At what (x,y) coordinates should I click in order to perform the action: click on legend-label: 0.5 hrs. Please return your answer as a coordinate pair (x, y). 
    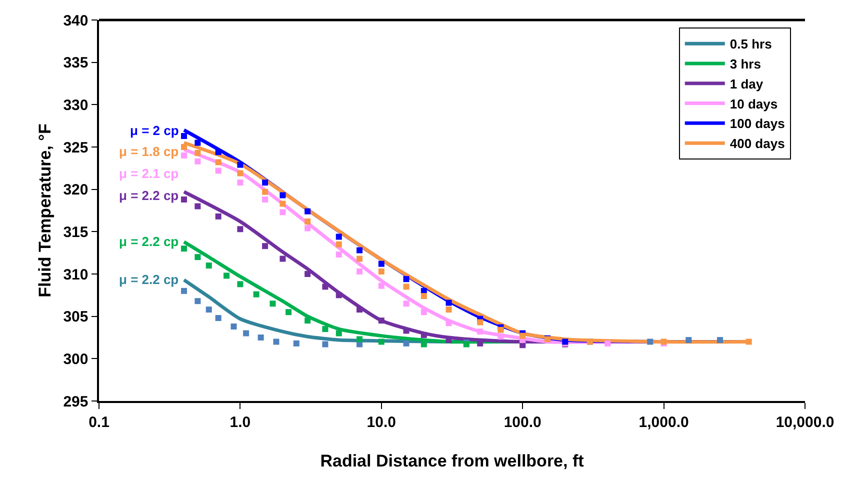
    Looking at the image, I should click on (751, 44).